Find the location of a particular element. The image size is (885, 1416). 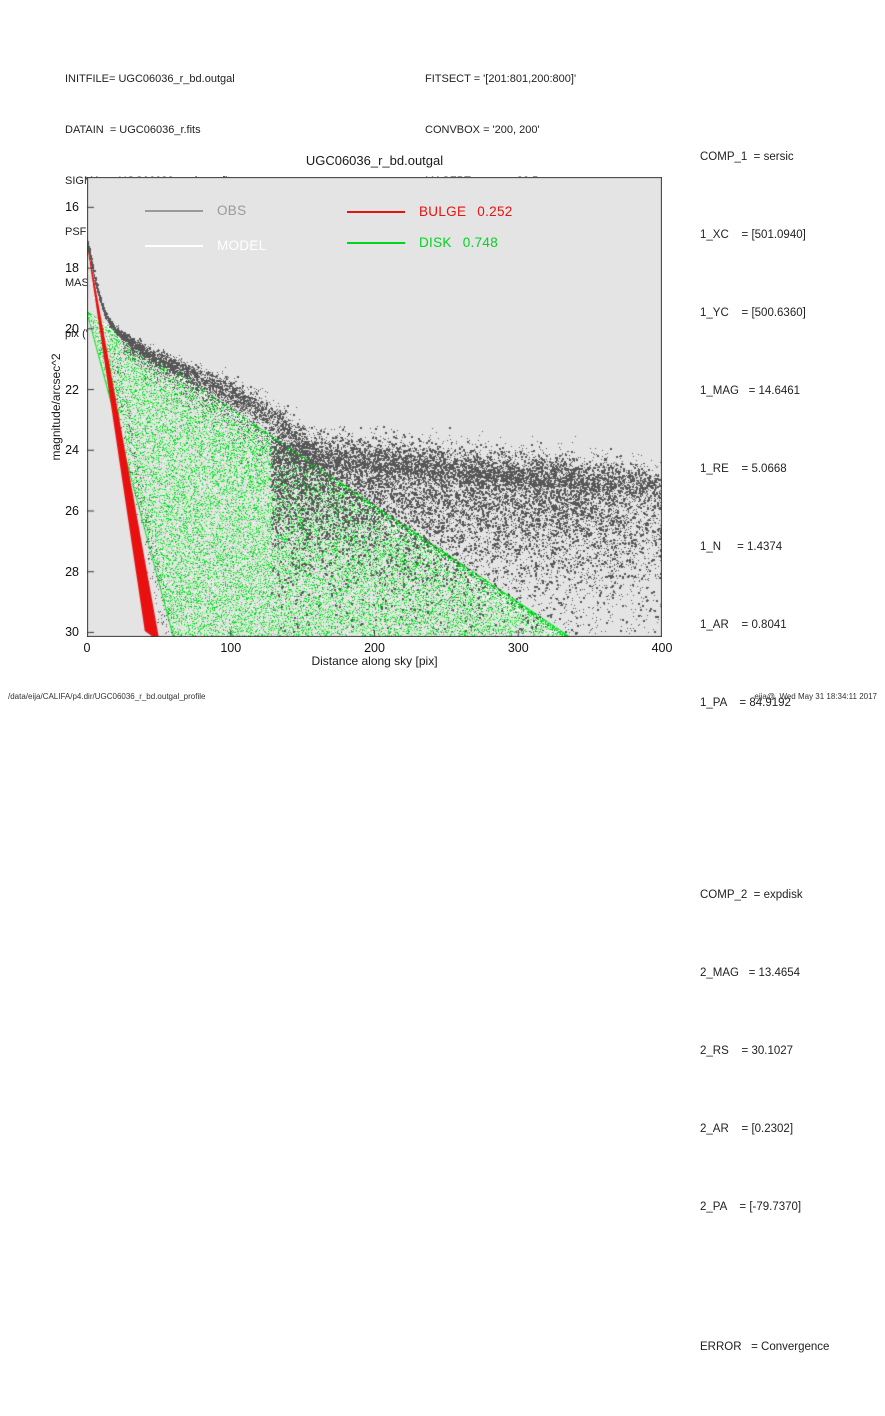

y-tick-label: 18 is located at coordinates (72, 268).